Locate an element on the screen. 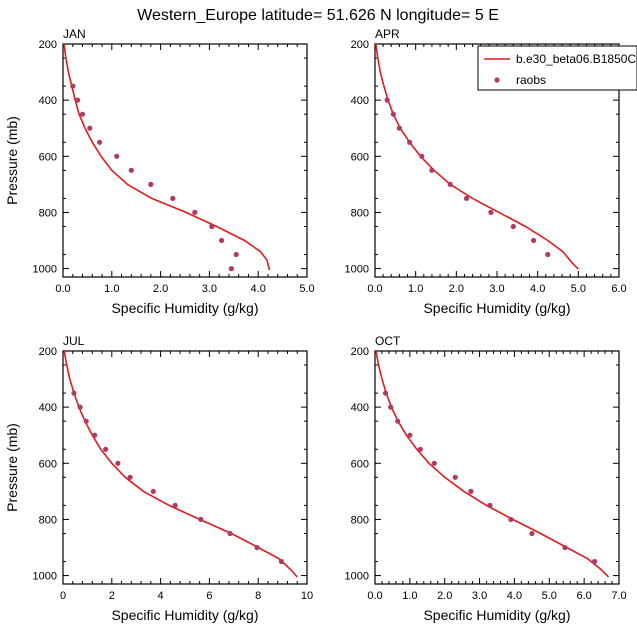  x-tick-label: 0 is located at coordinates (63, 596).